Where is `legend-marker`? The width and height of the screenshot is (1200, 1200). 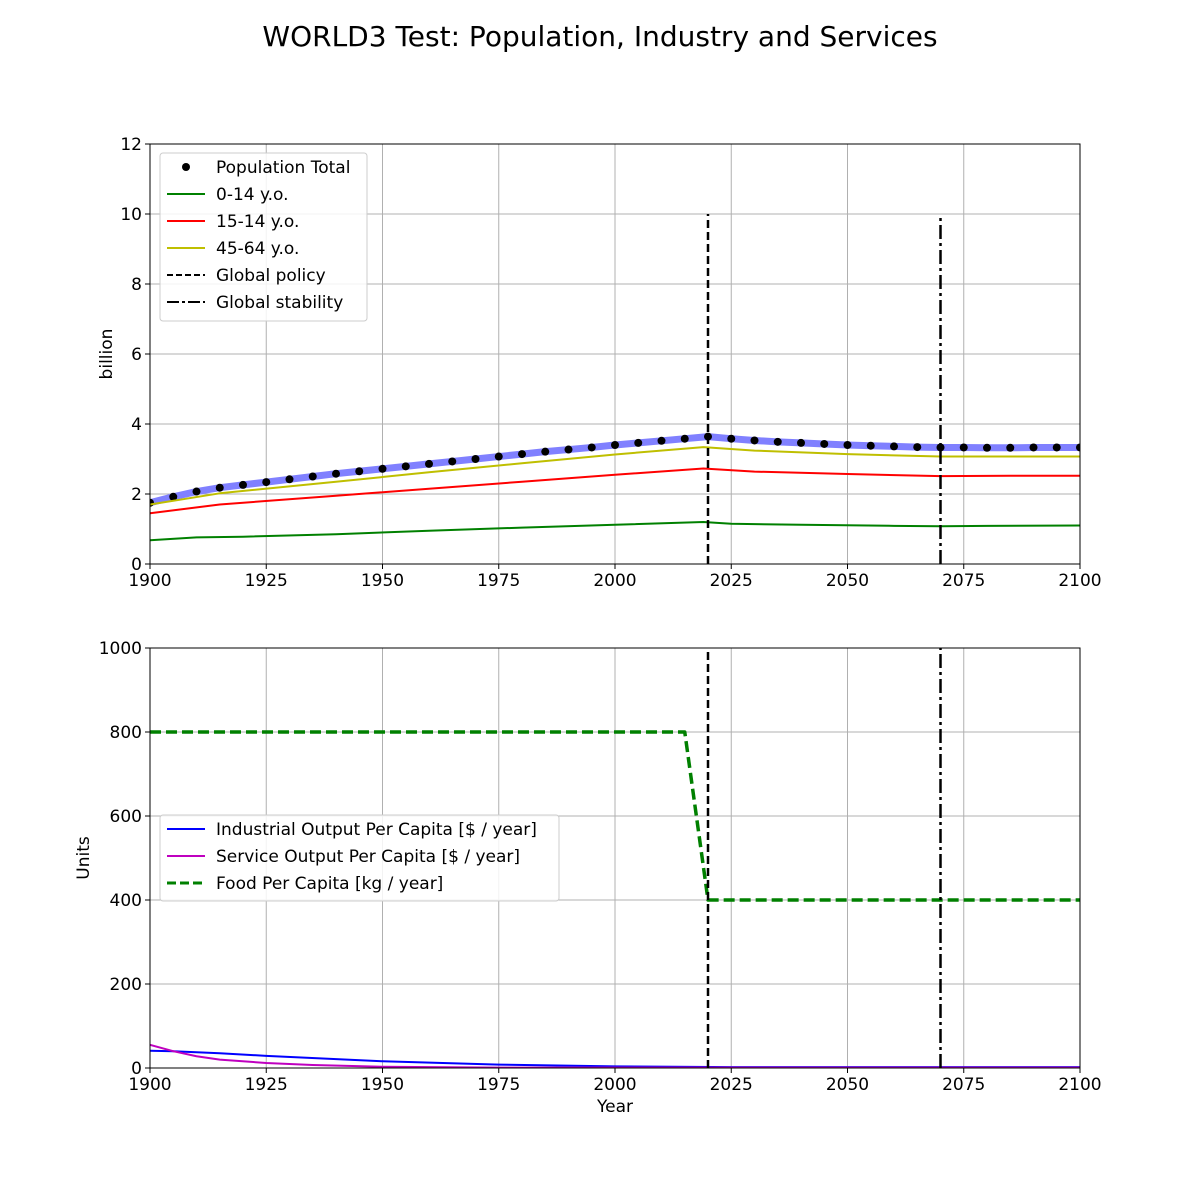 legend-marker is located at coordinates (186, 167).